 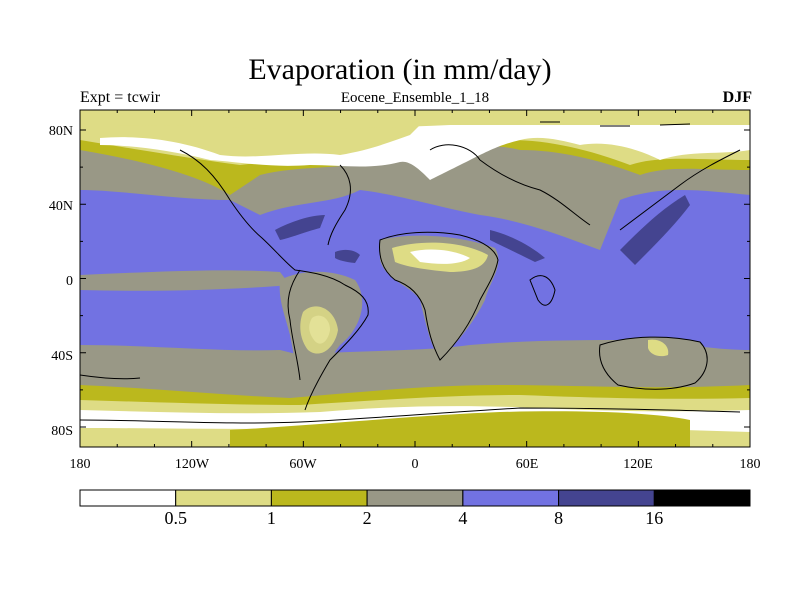 I want to click on lat-label-80s: 80S, so click(x=62, y=431).